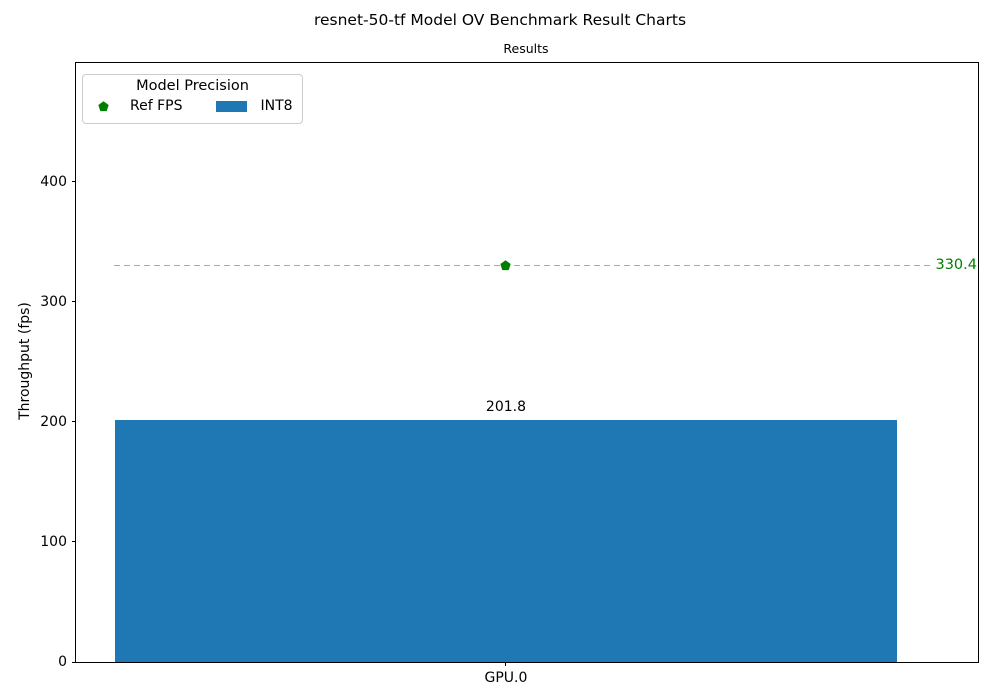  I want to click on x-tick-mark, so click(506, 664).